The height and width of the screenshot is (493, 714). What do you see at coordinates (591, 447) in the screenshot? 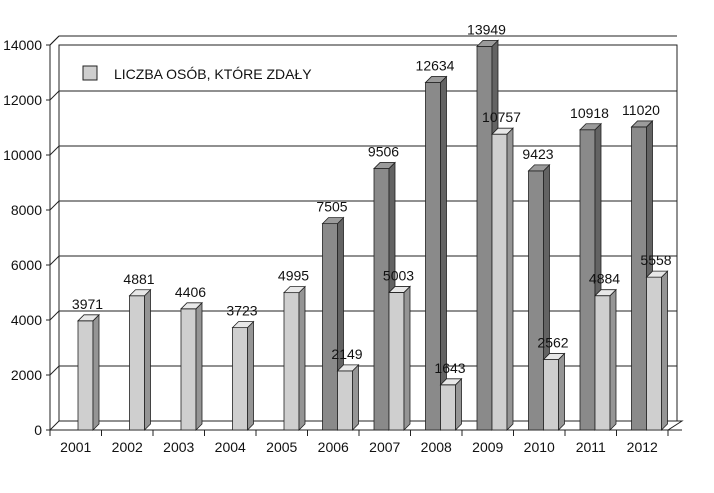
I see `x-tick-label: 2011` at bounding box center [591, 447].